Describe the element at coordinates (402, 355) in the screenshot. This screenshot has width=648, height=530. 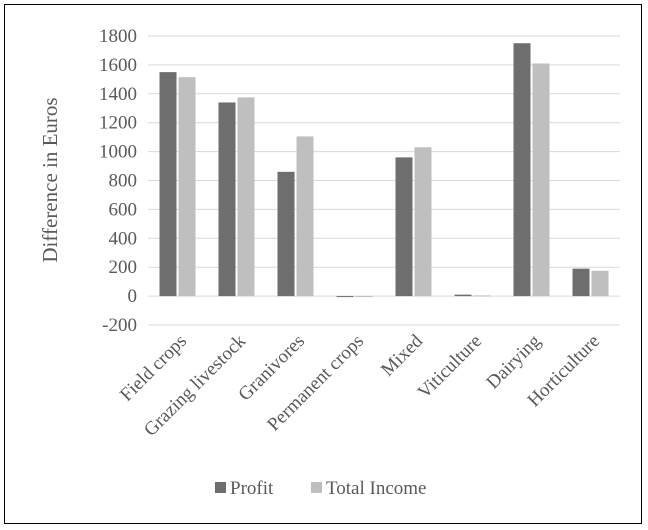
I see `x-tick-label: Mixed` at that location.